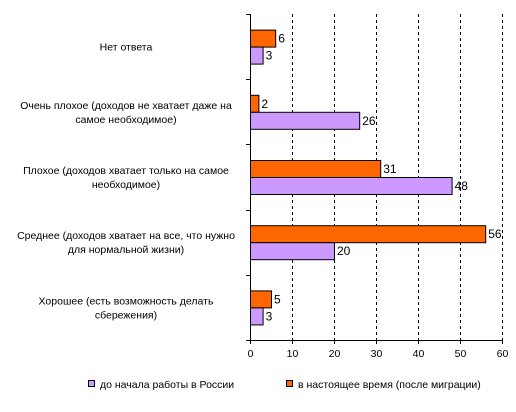 Image resolution: width=516 pixels, height=412 pixels. I want to click on data-label: 2, so click(264, 104).